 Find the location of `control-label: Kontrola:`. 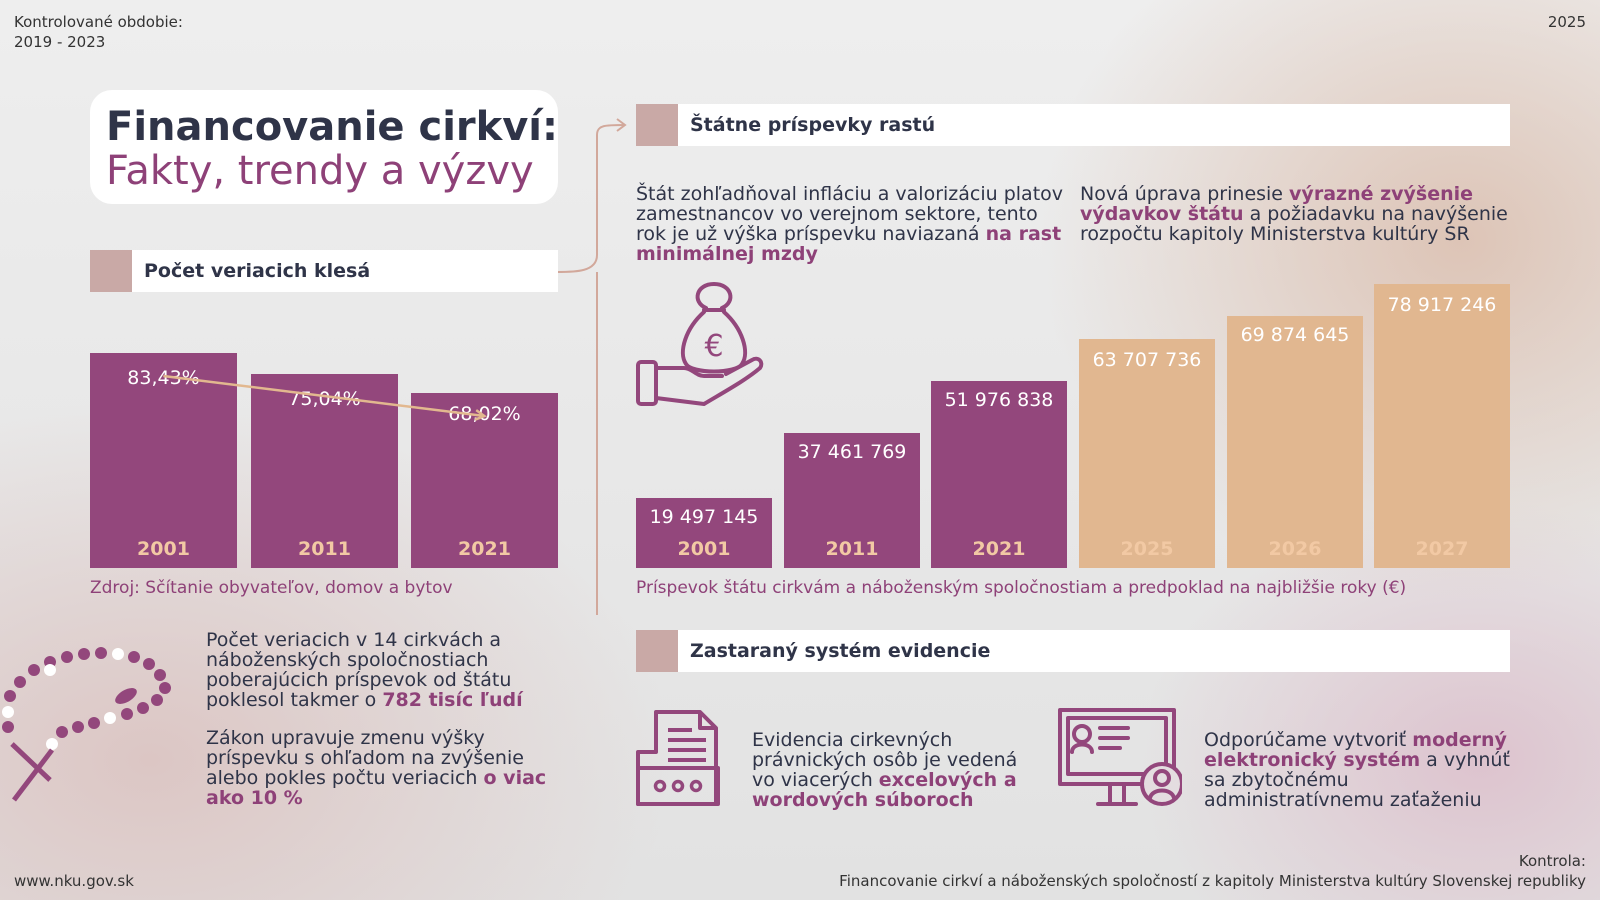

control-label: Kontrola: is located at coordinates (1552, 861).